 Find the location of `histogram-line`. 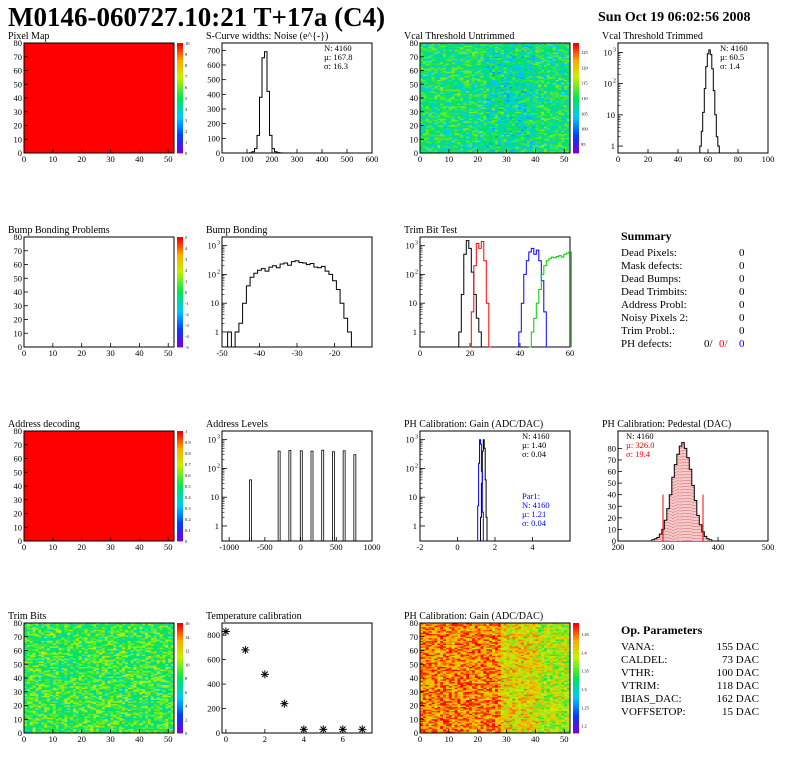

histogram-line is located at coordinates (682, 491).